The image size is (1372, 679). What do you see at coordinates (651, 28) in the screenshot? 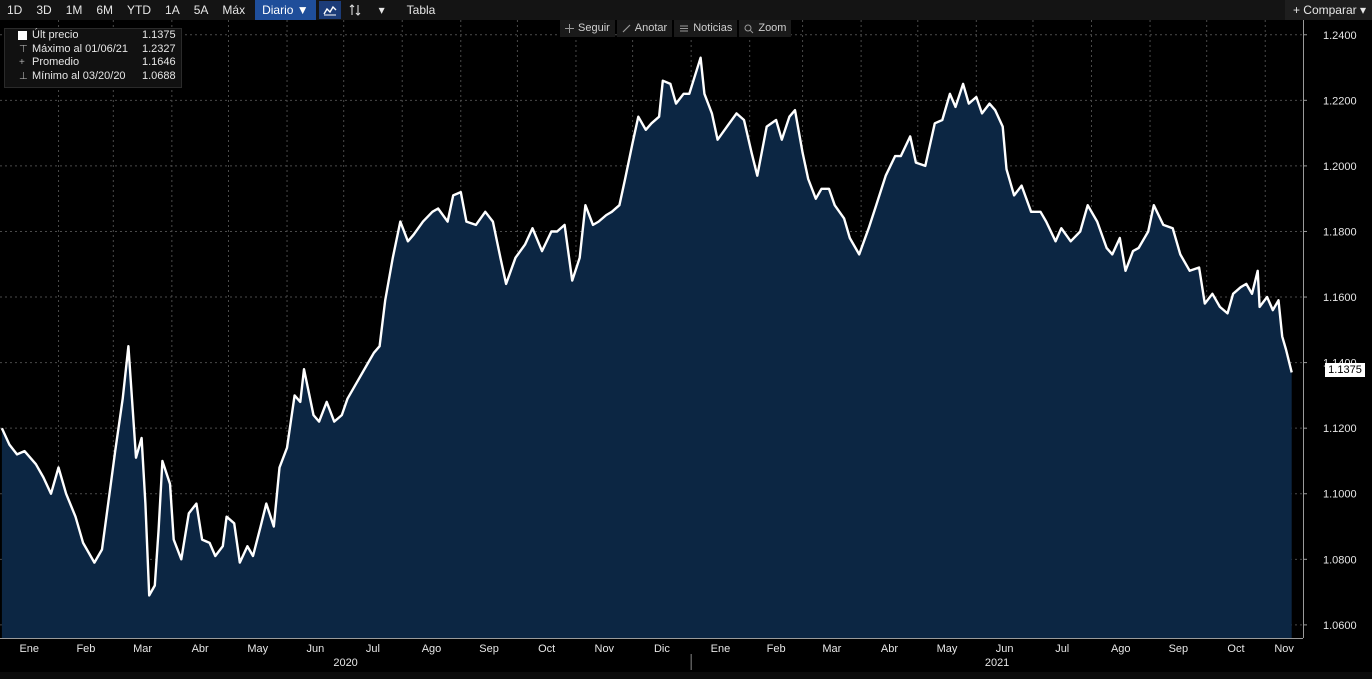
I see `annotate-label: Anotar` at bounding box center [651, 28].